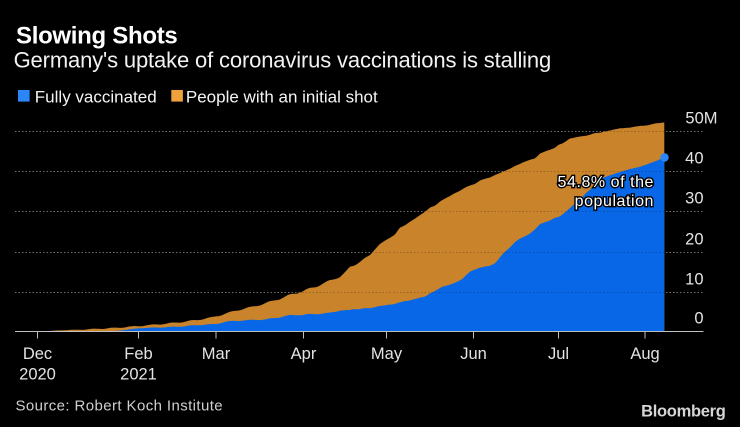 The height and width of the screenshot is (427, 740). Describe the element at coordinates (558, 354) in the screenshot. I see `svg-text: Jul` at that location.